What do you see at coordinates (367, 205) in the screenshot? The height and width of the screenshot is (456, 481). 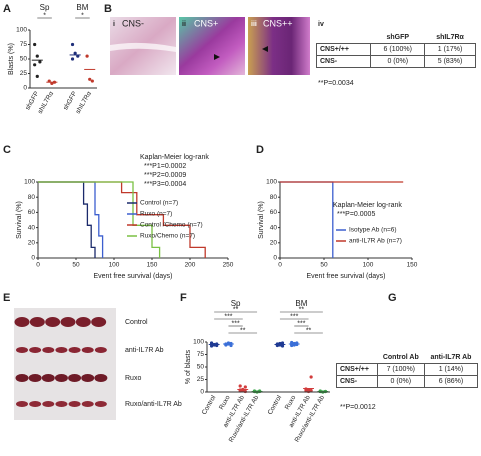 I see `annotation: Kaplan-Meier log-rank` at bounding box center [367, 205].